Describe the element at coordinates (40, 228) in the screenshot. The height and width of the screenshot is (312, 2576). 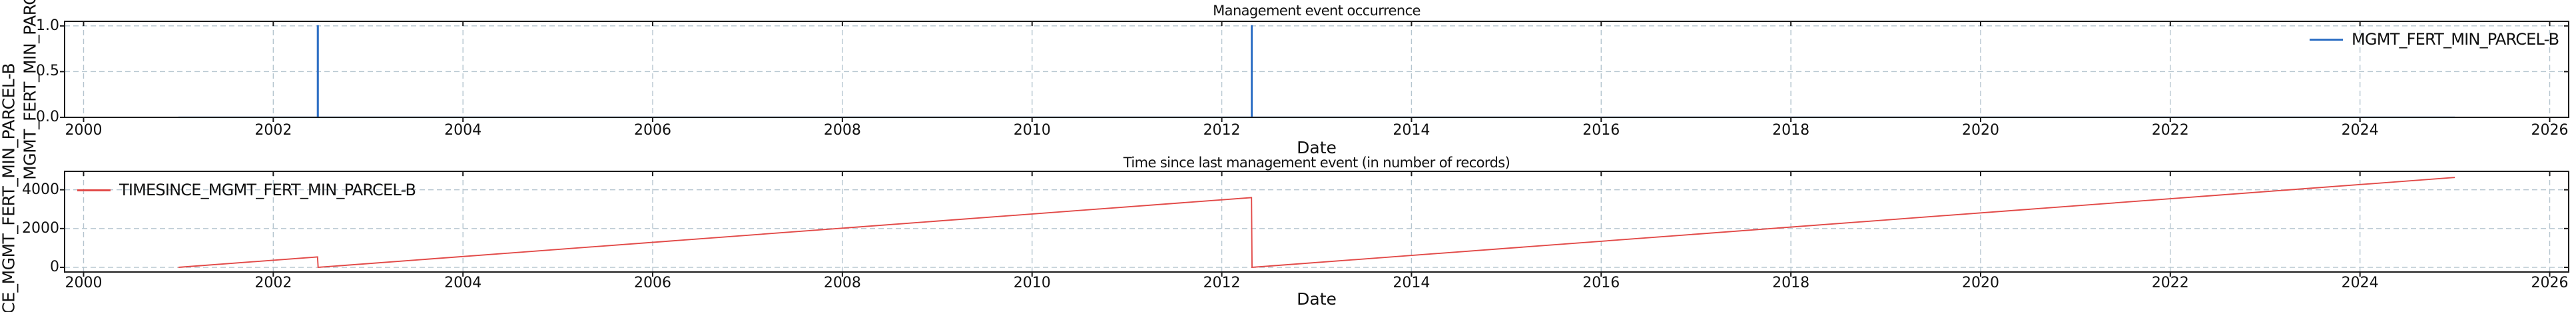
I see `y-tick-label: 2000` at that location.